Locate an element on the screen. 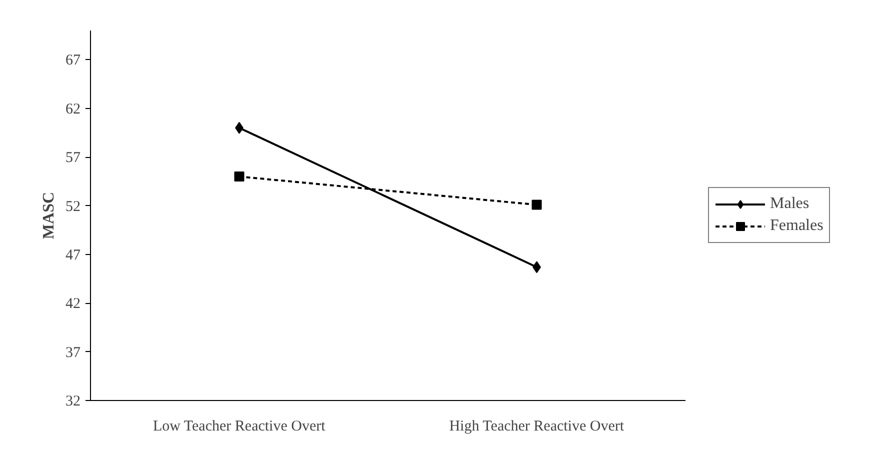  y-axis-title: MASC is located at coordinates (49, 216).